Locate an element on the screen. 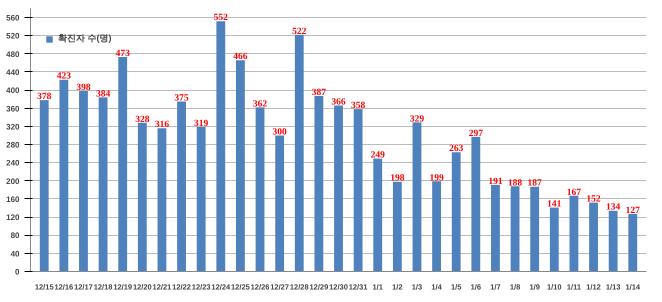 This screenshot has width=662, height=302. data-label: 249 is located at coordinates (378, 155).